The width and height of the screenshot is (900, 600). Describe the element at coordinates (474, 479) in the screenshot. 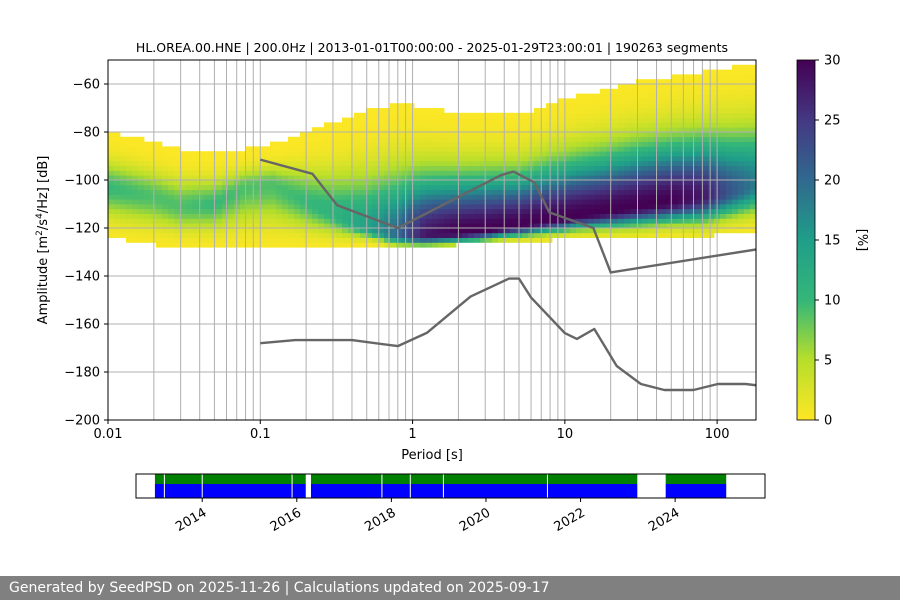

I see `availability-span` at that location.